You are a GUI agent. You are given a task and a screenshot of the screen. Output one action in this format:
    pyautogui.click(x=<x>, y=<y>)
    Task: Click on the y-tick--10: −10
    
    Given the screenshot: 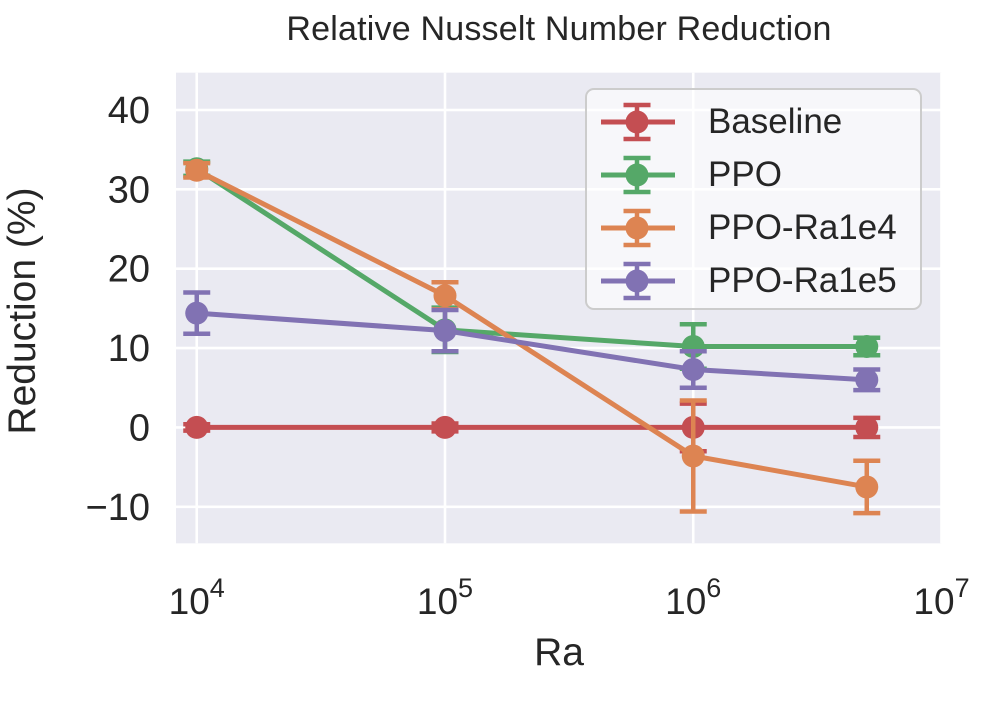 What is the action you would take?
    pyautogui.click(x=118, y=508)
    